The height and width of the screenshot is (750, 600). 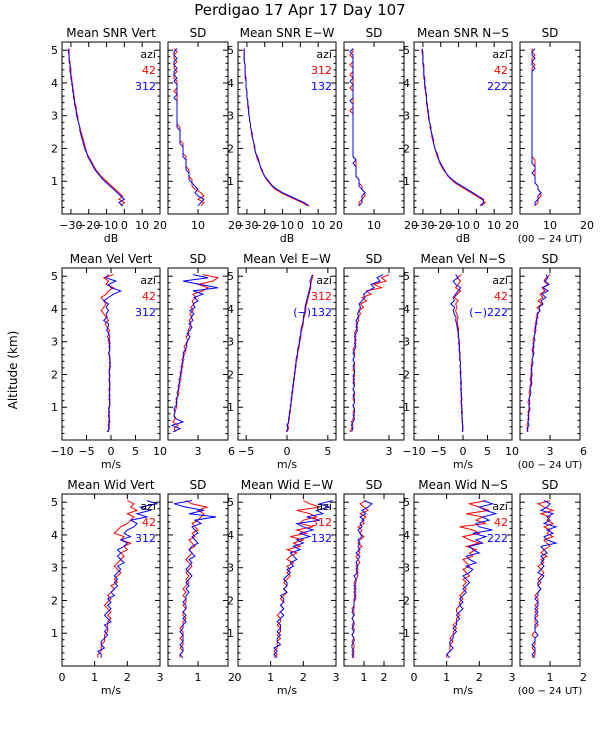 What do you see at coordinates (497, 538) in the screenshot?
I see `legend-entry: 222` at bounding box center [497, 538].